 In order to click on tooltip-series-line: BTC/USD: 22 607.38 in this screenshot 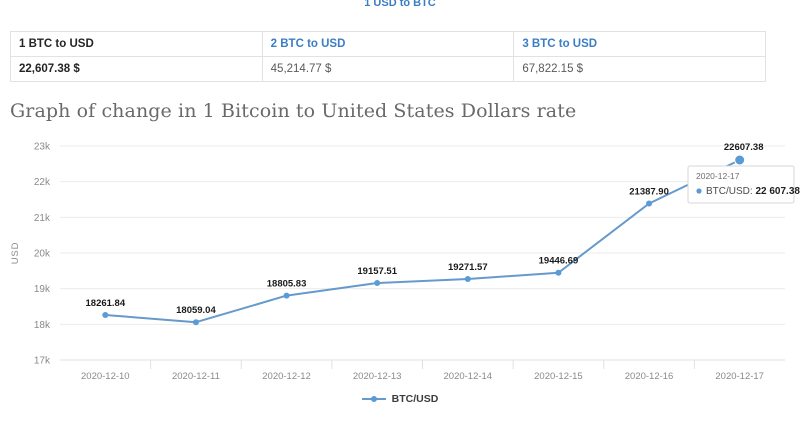, I will do `click(753, 191)`.